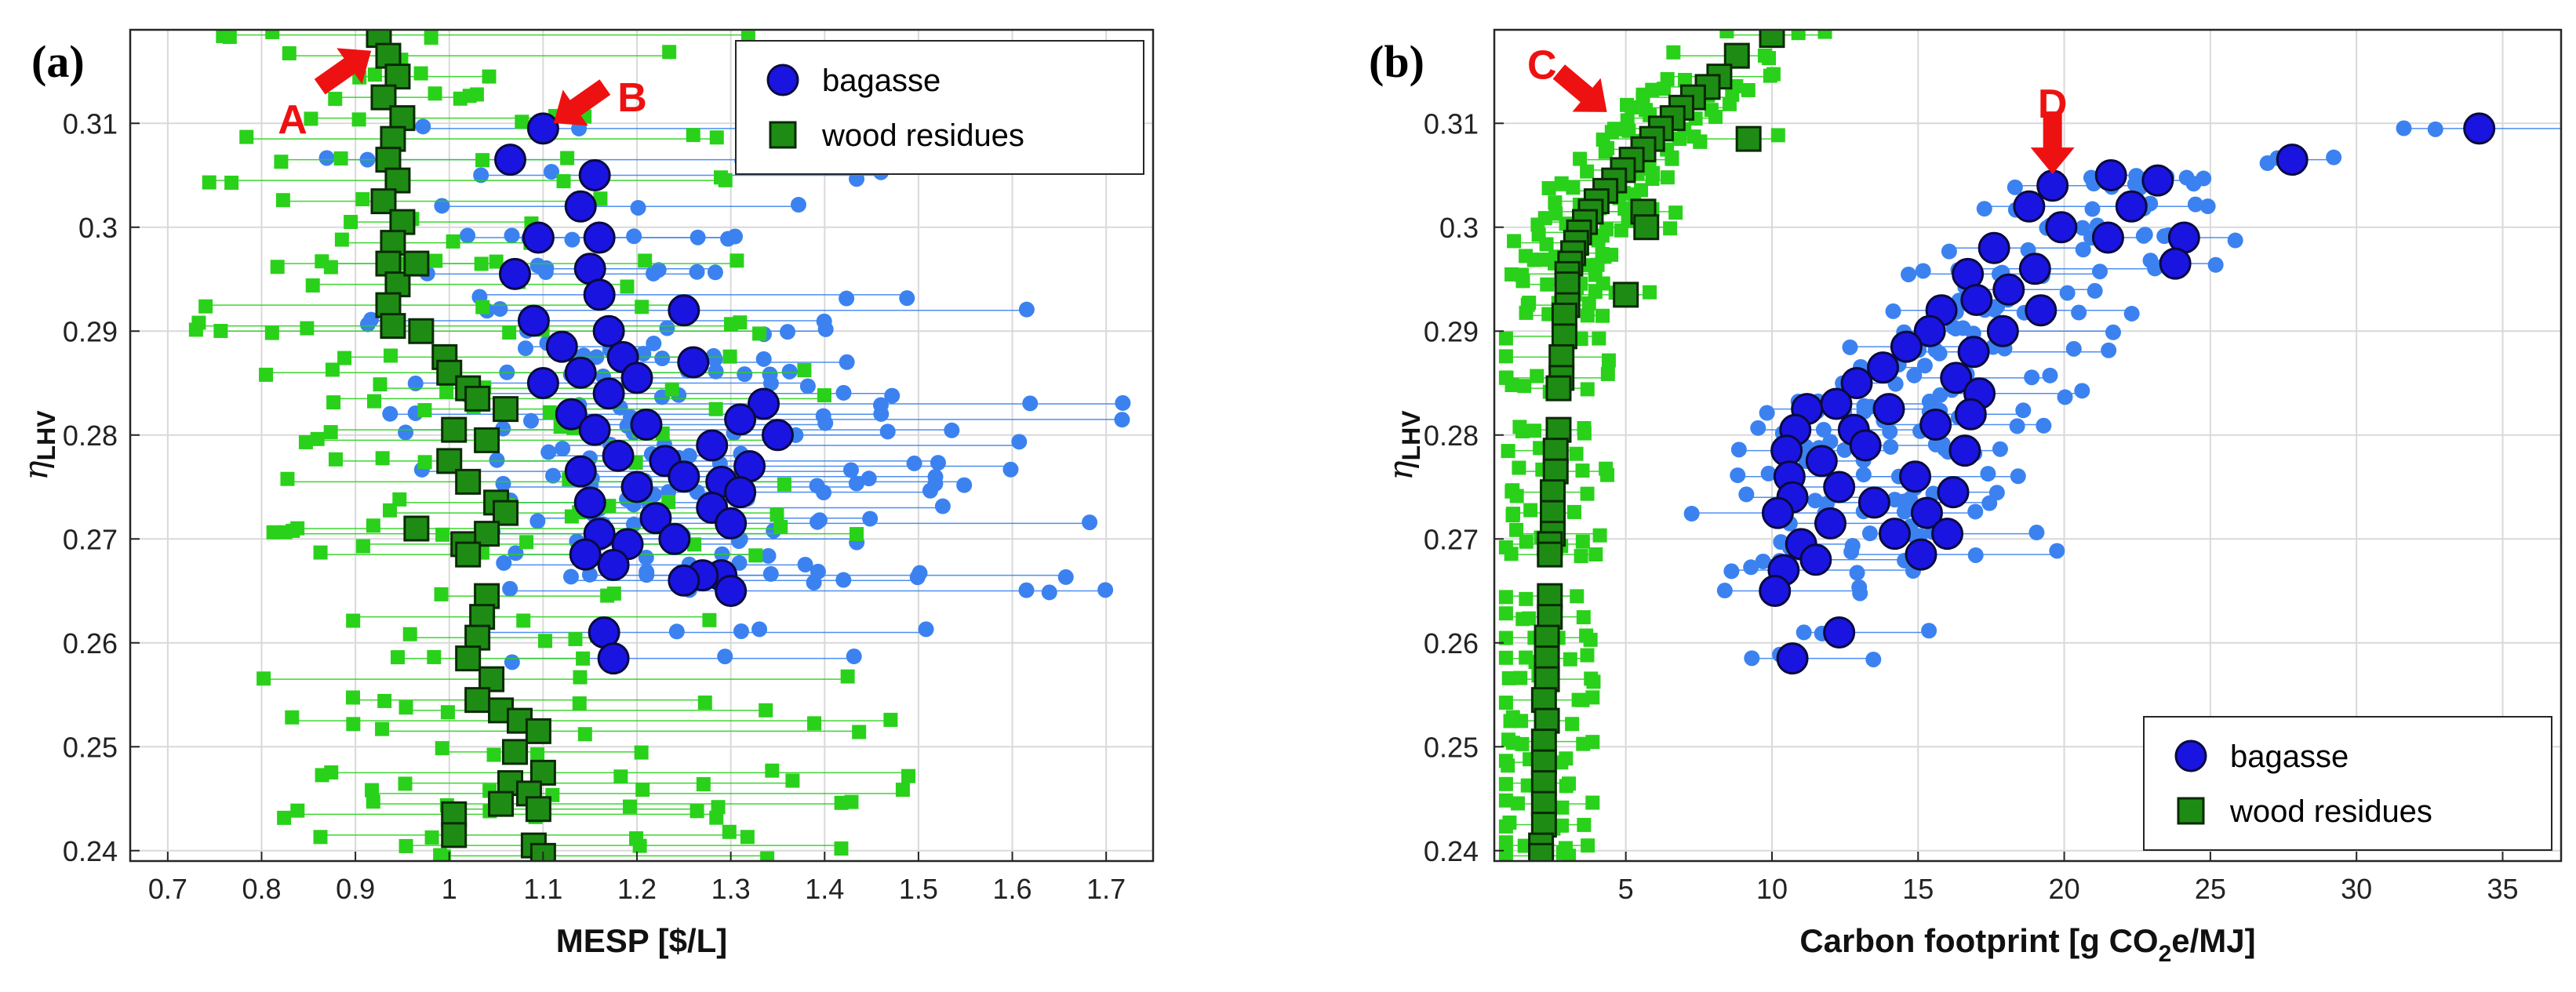 The height and width of the screenshot is (992, 2576). Describe the element at coordinates (90, 747) in the screenshot. I see `y-tick-label: 0.25` at that location.